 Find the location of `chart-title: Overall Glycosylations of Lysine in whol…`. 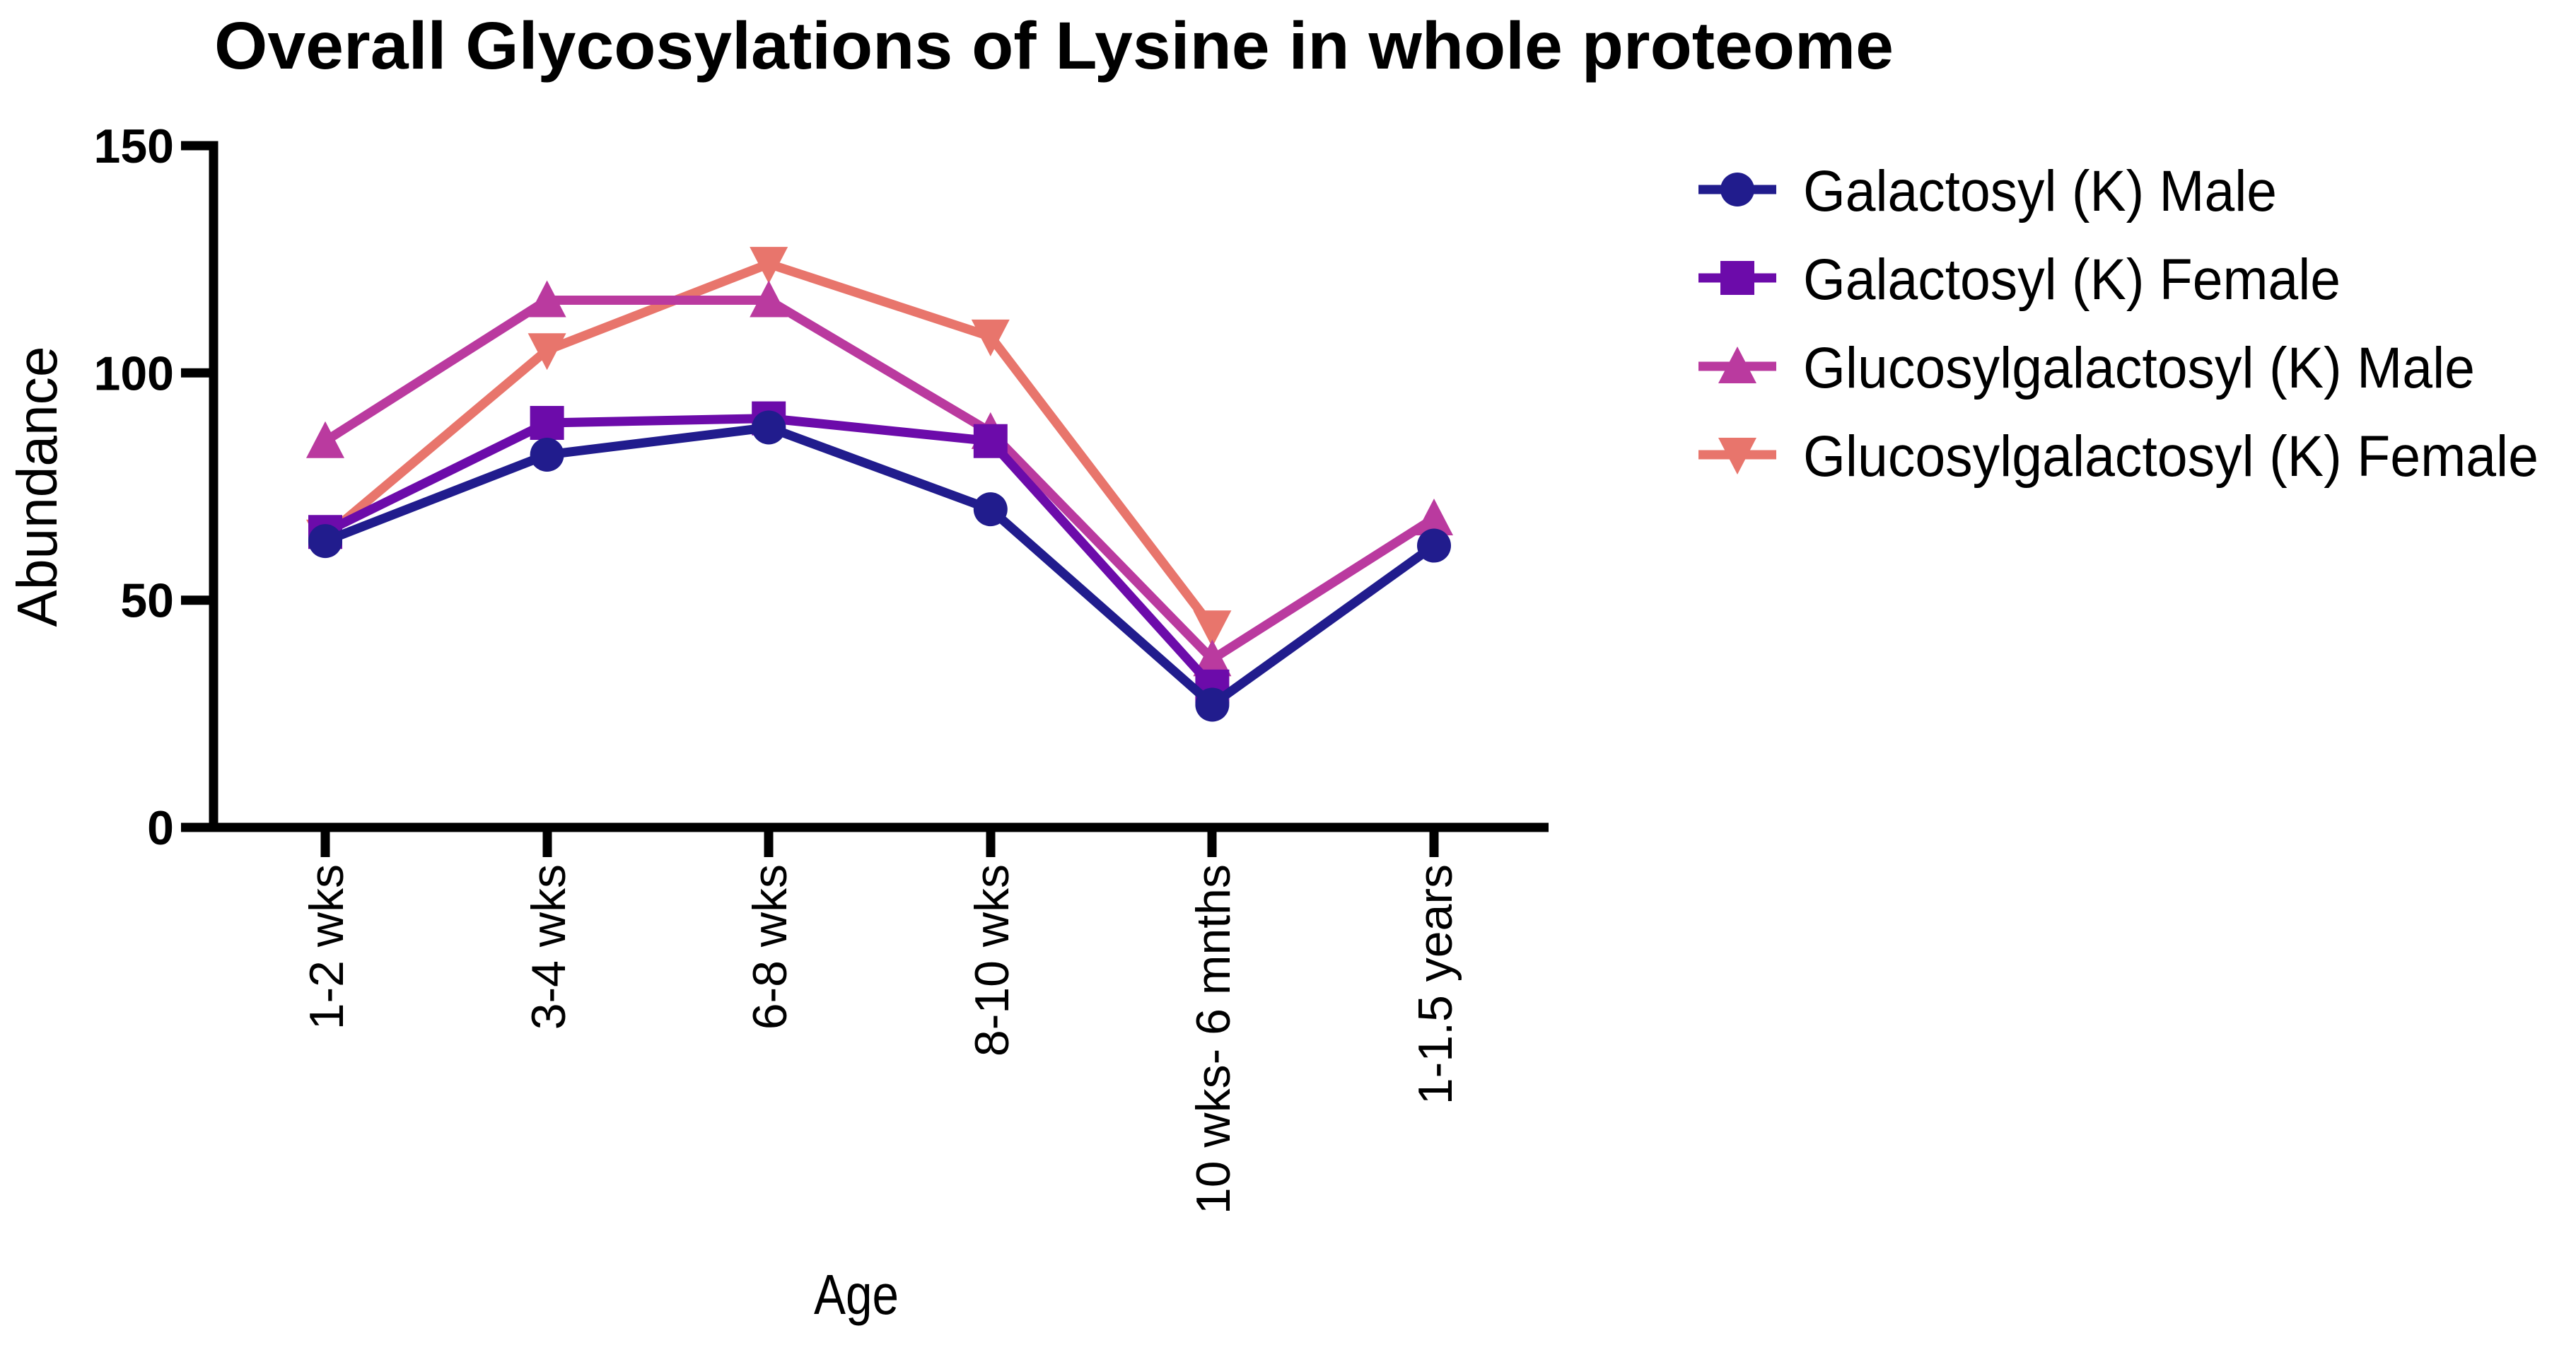

chart-title: Overall Glycosylations of Lysine in whol… is located at coordinates (1054, 45).